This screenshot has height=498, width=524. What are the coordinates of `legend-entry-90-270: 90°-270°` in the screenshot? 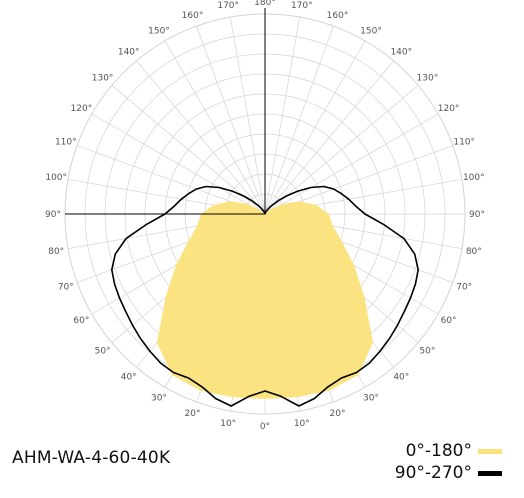 It's located at (448, 473).